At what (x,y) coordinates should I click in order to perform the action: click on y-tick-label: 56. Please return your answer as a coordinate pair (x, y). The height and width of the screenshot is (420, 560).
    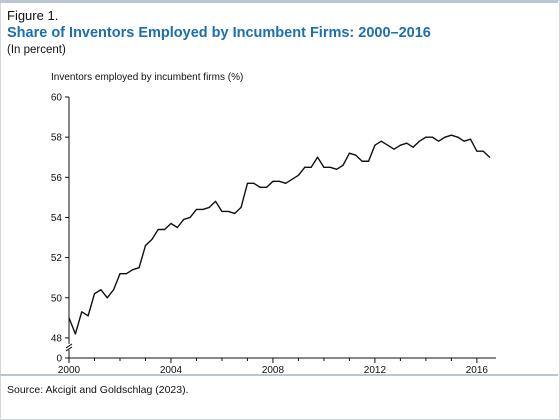
    Looking at the image, I should click on (57, 178).